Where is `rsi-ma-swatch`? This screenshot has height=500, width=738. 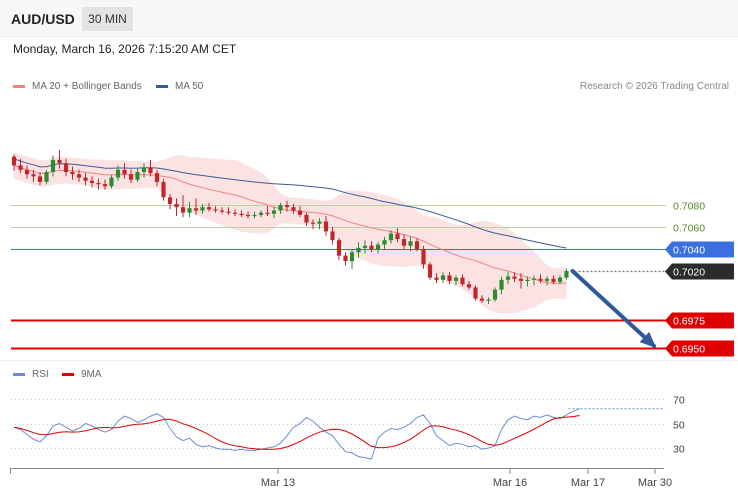
rsi-ma-swatch is located at coordinates (68, 374).